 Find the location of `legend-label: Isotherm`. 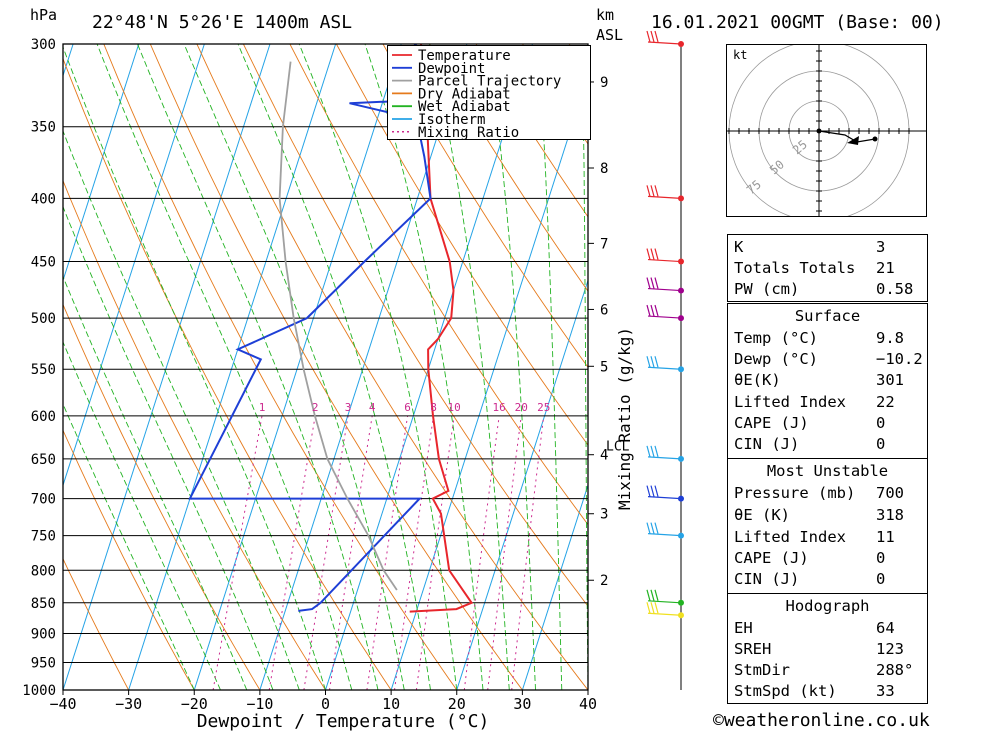

legend-label: Isotherm is located at coordinates (451, 120).